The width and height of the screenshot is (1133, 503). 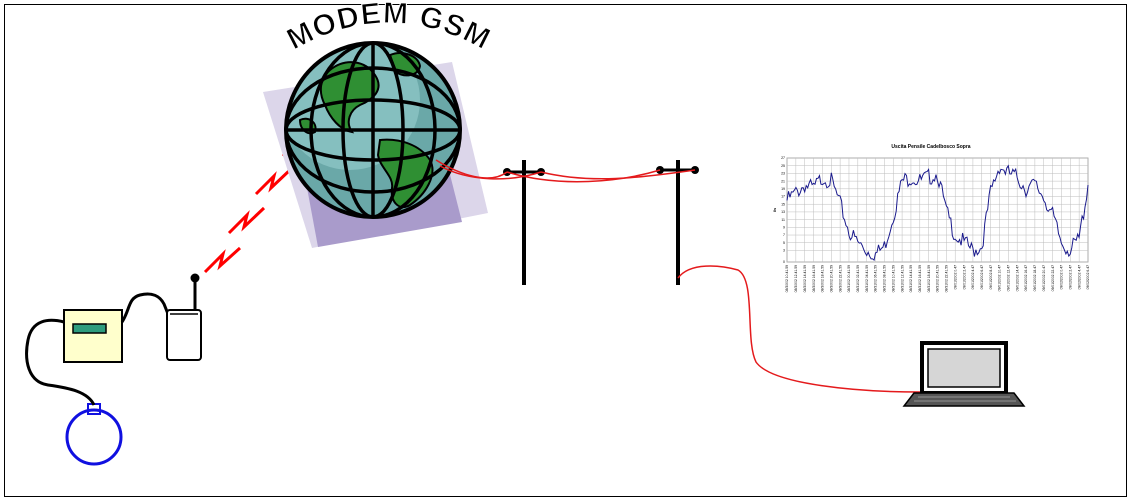 What do you see at coordinates (1079, 277) in the screenshot?
I see `chart-xtick-label: 09/02/2002 4.47` at bounding box center [1079, 277].